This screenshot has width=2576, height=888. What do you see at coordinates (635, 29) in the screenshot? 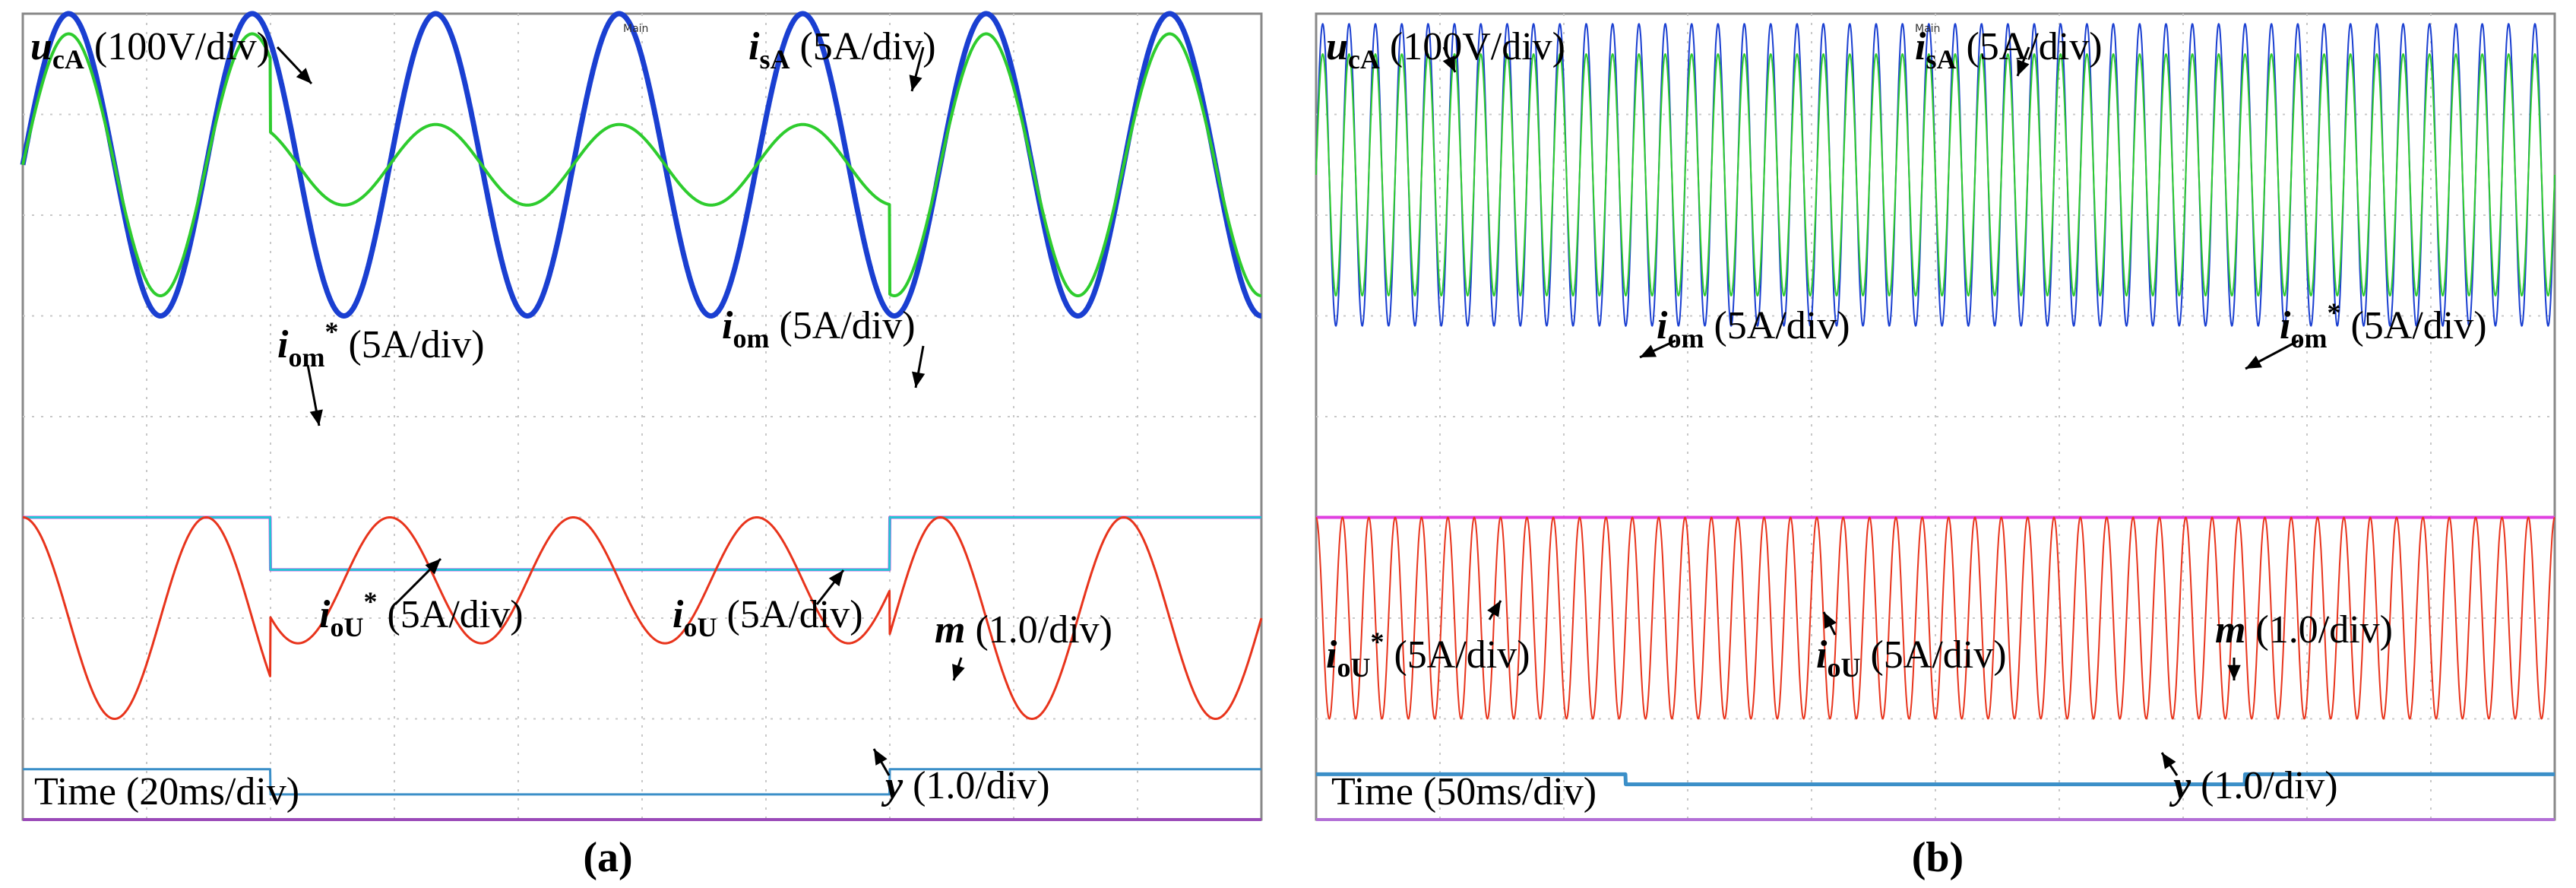
I see `panel-a-scope-label: Main` at bounding box center [635, 29].